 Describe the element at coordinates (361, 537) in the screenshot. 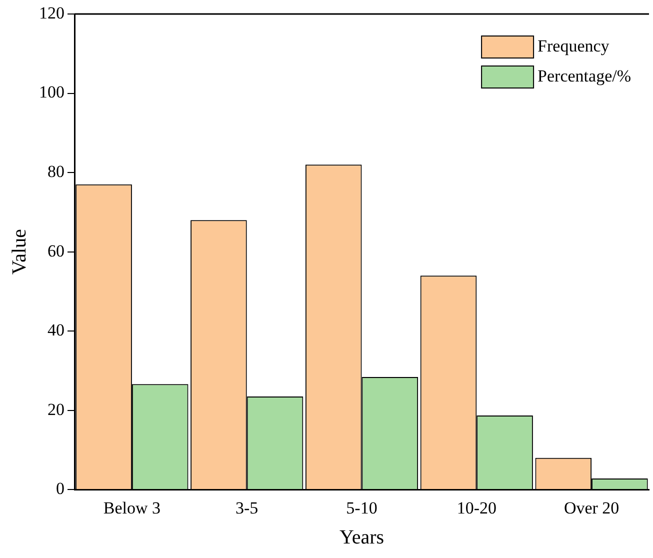

I see `x-axis-title: Years` at that location.